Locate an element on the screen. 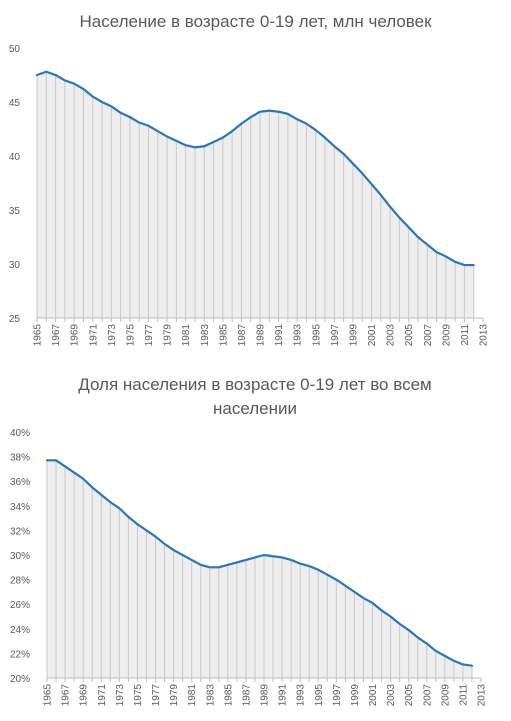 The image size is (511, 721). y-tick-label: 30% is located at coordinates (20, 556).